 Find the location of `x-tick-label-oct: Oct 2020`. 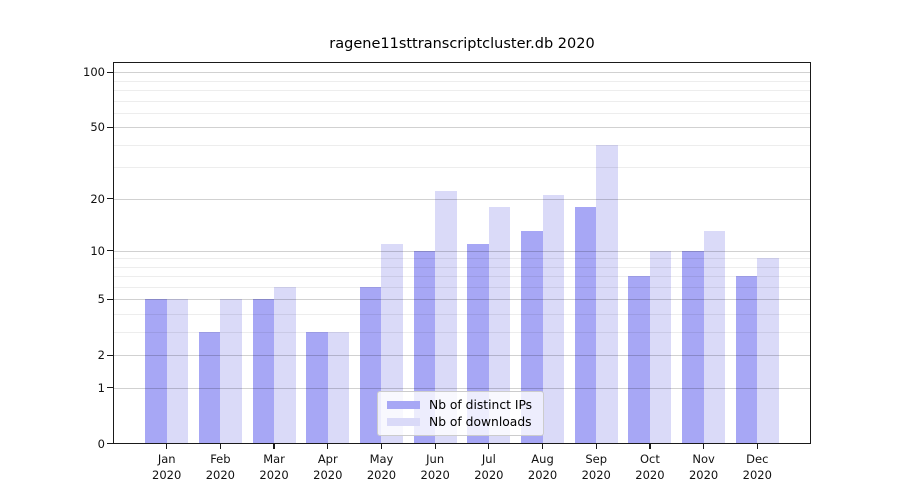

x-tick-label-oct: Oct 2020 is located at coordinates (650, 467).